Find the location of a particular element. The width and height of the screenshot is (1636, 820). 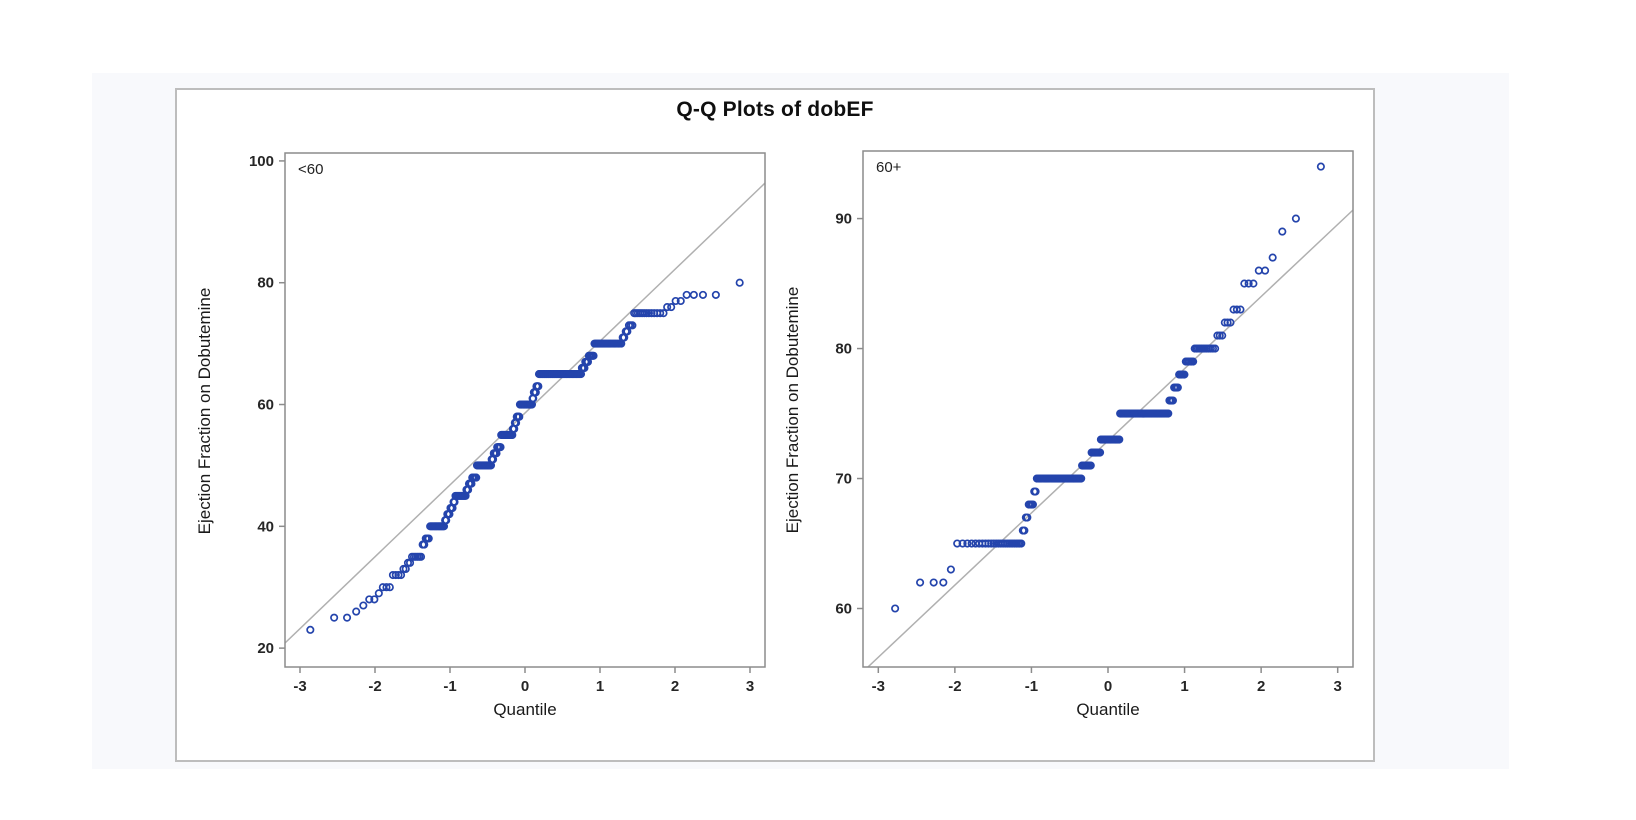

graph-title: Q-Q Plots of dobEF is located at coordinates (775, 109).